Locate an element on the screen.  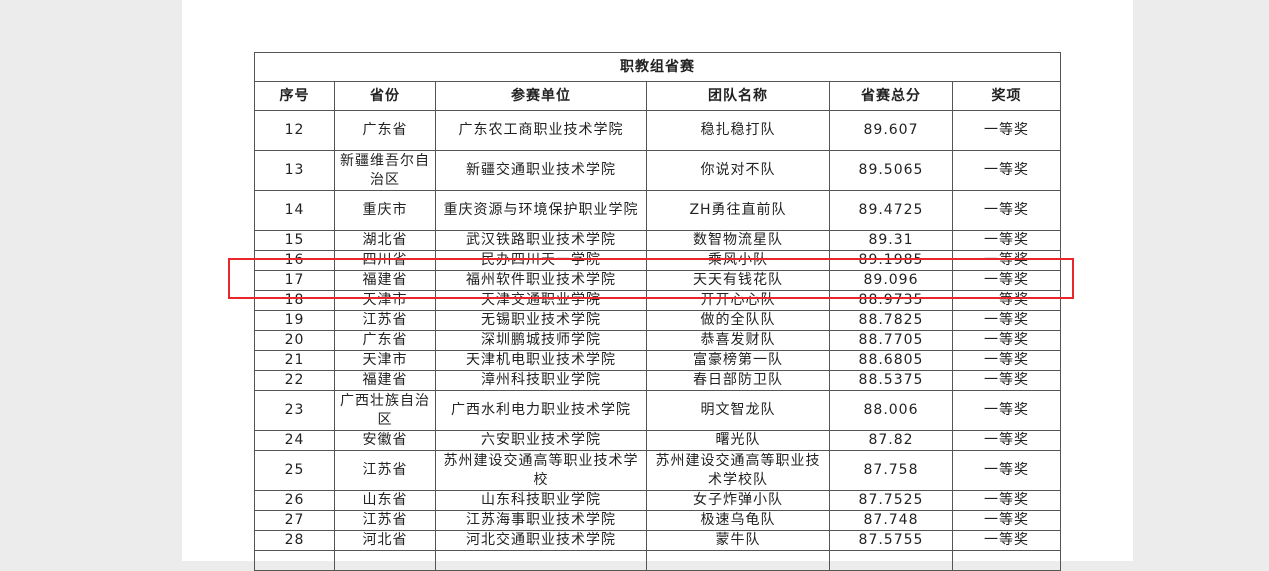
cell-team-name: ZH勇往直前队 is located at coordinates (738, 210).